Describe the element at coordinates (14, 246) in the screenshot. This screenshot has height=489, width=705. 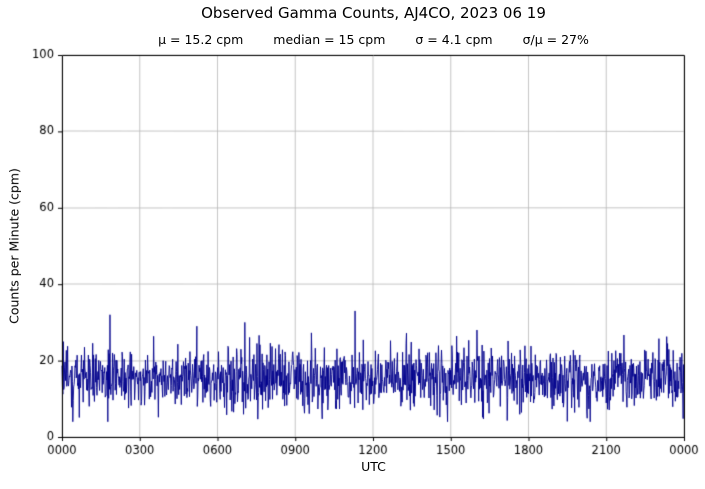
I see `y-axis-label: Counts per Minute (cpm)` at that location.